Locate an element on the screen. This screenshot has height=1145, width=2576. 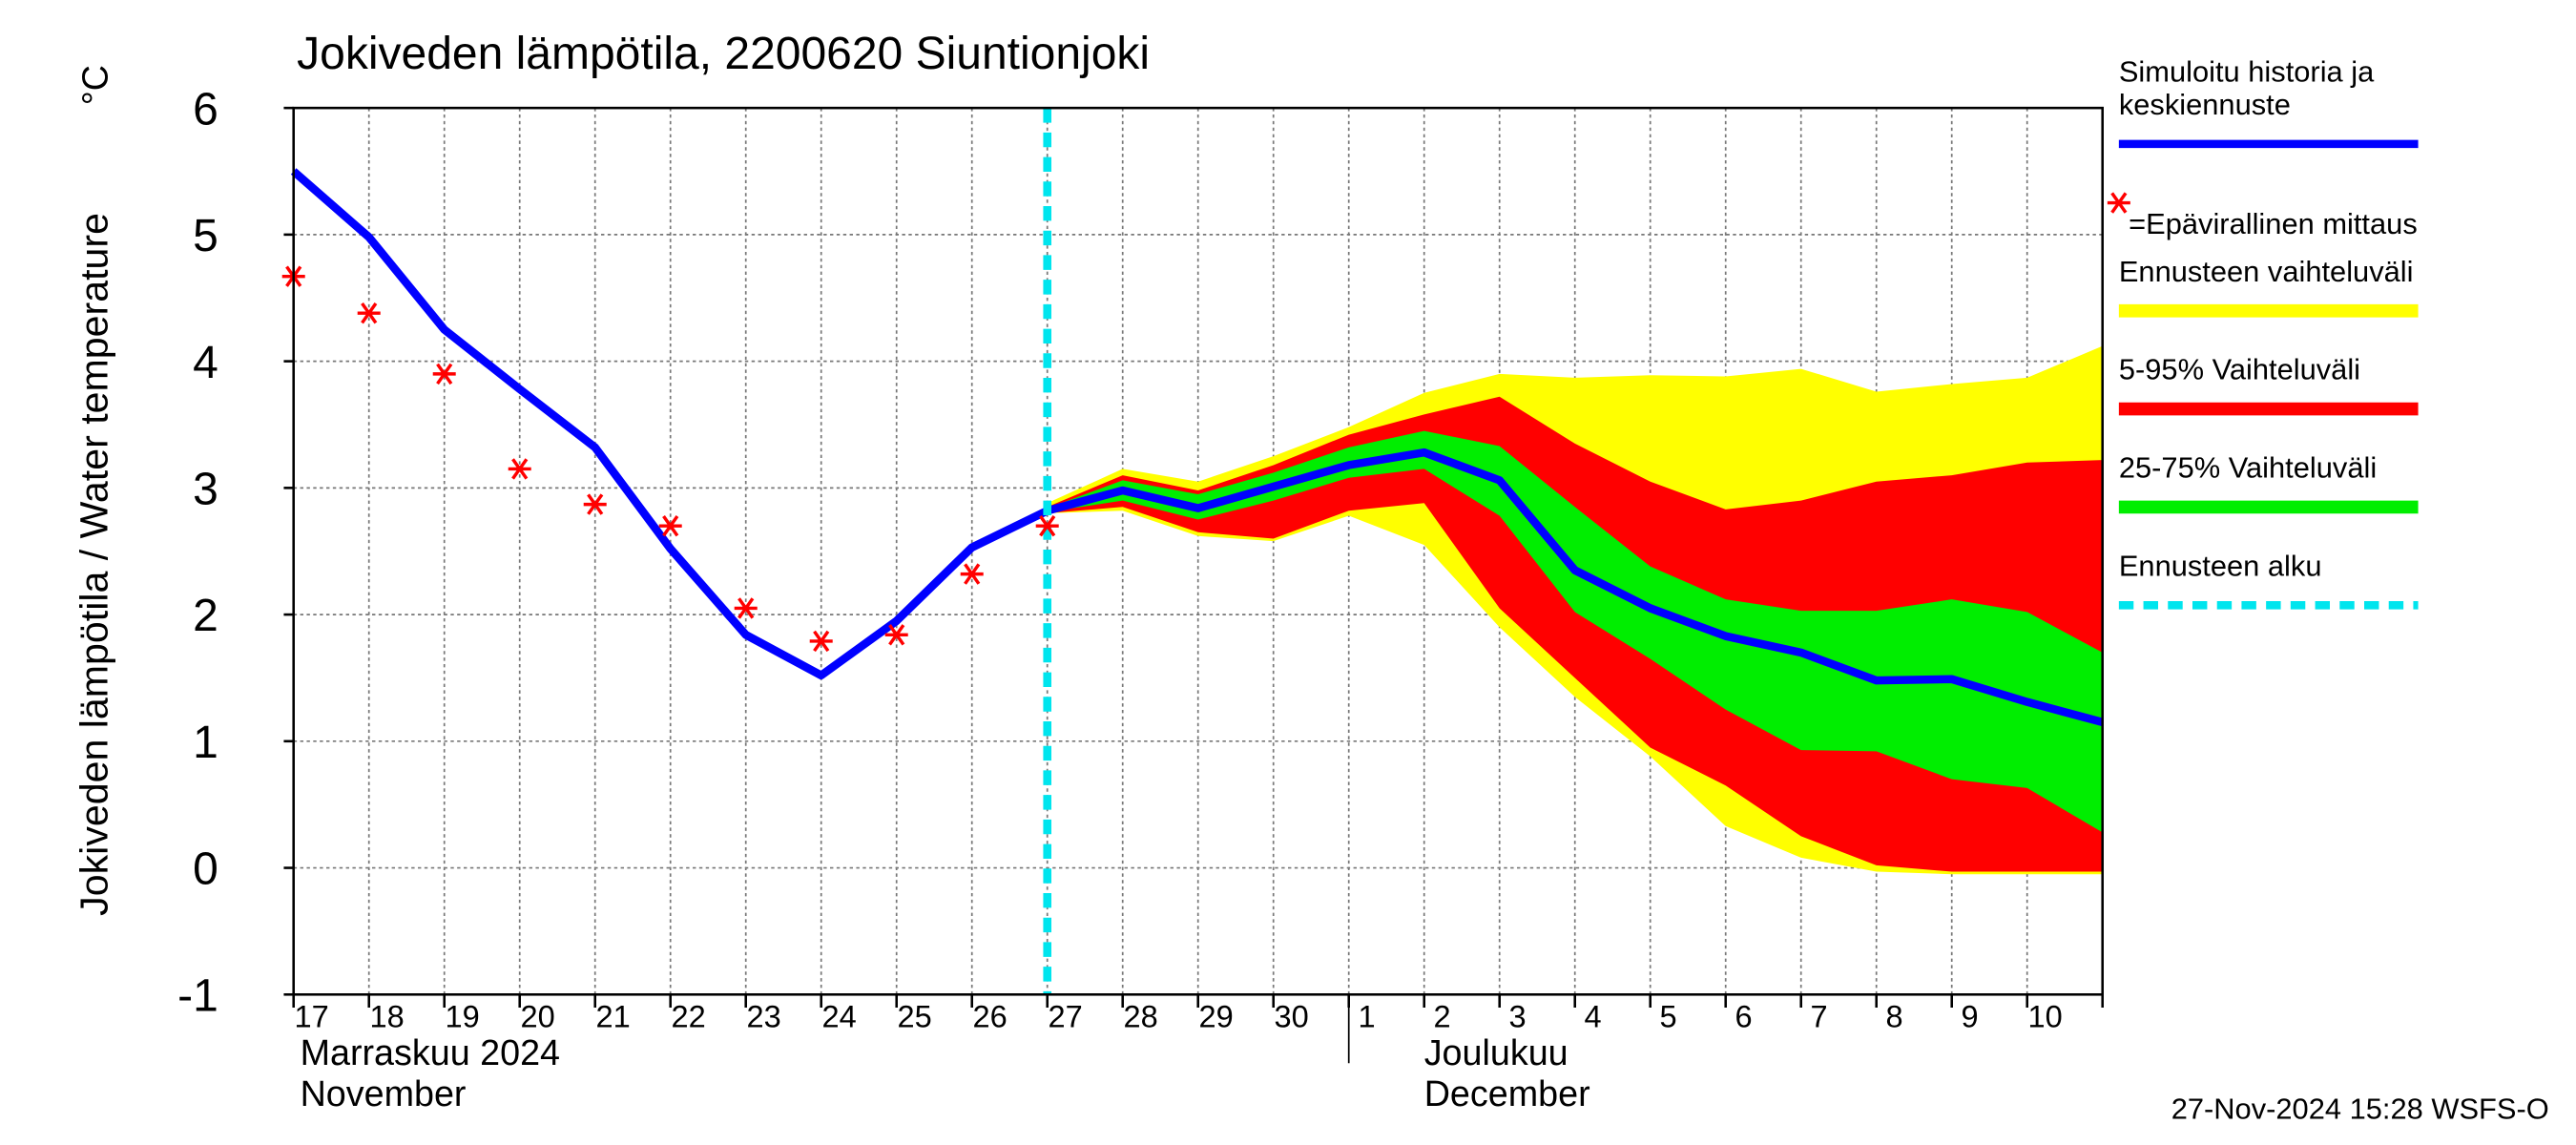
x-tick-label: 1 is located at coordinates (1367, 1017).